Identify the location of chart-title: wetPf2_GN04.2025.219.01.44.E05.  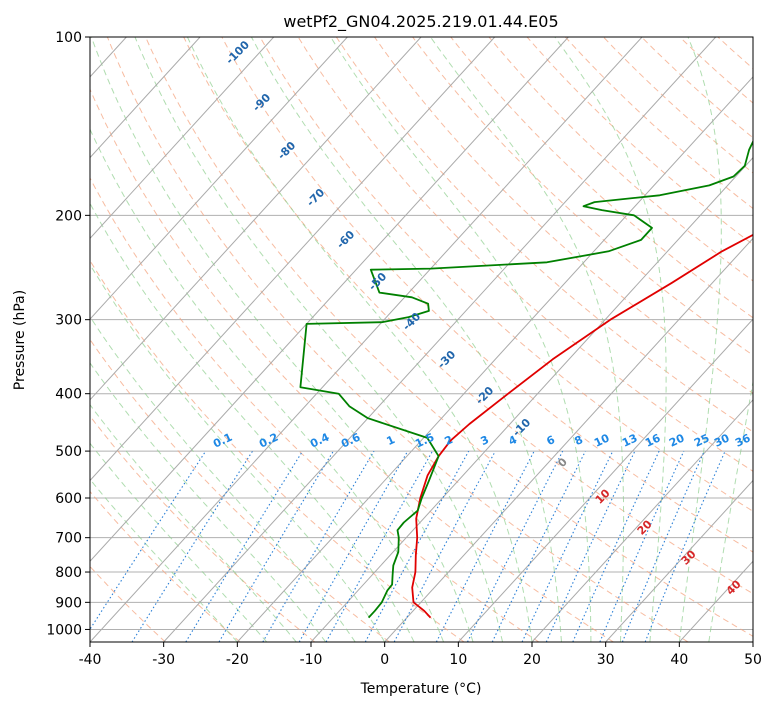
(420, 22).